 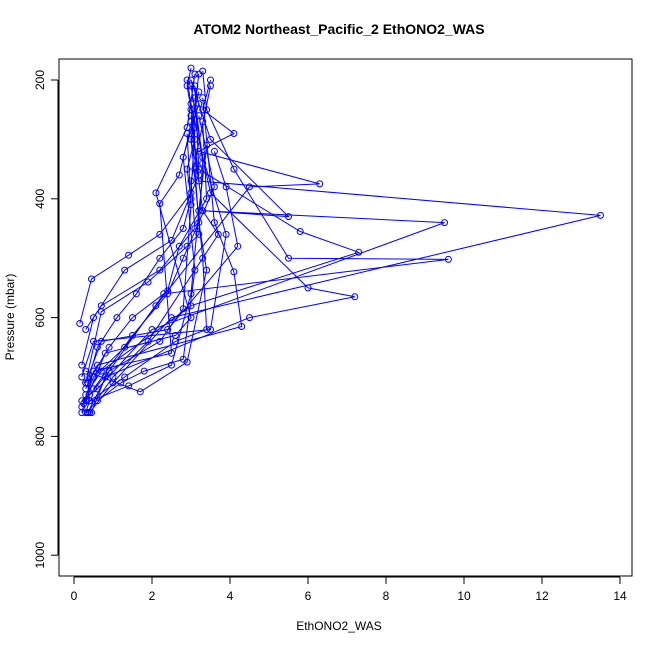 I want to click on y-axis: 200 400 600 800 1000, so click(x=46, y=319).